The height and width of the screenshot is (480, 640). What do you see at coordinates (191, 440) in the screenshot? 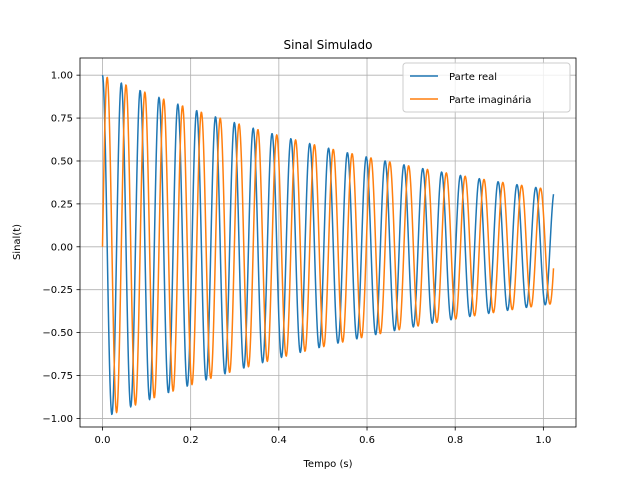
I see `x-tick-label: 0.2` at bounding box center [191, 440].